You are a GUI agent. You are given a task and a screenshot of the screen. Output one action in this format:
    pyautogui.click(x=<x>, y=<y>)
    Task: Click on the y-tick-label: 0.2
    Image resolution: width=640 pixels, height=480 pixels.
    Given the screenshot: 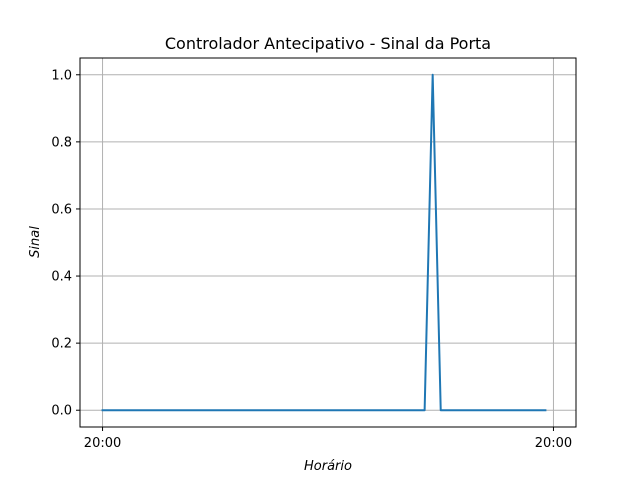 What is the action you would take?
    pyautogui.click(x=61, y=344)
    